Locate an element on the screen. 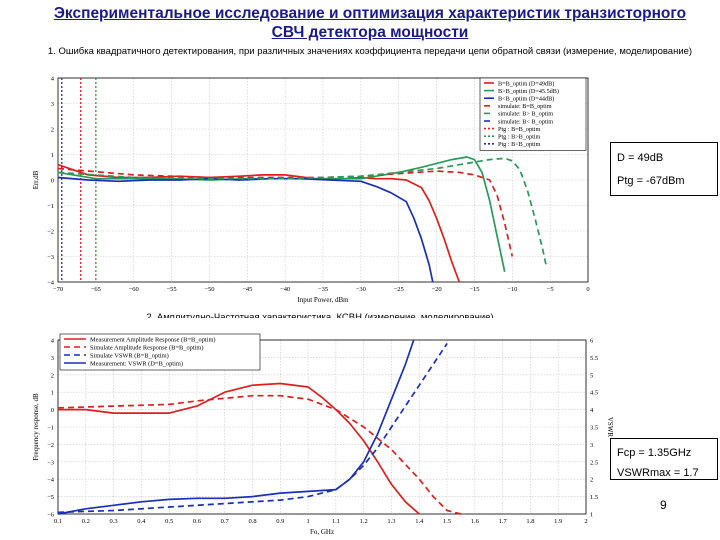 This screenshot has height=540, width=720. x-tick-label: 0.9 is located at coordinates (280, 521).